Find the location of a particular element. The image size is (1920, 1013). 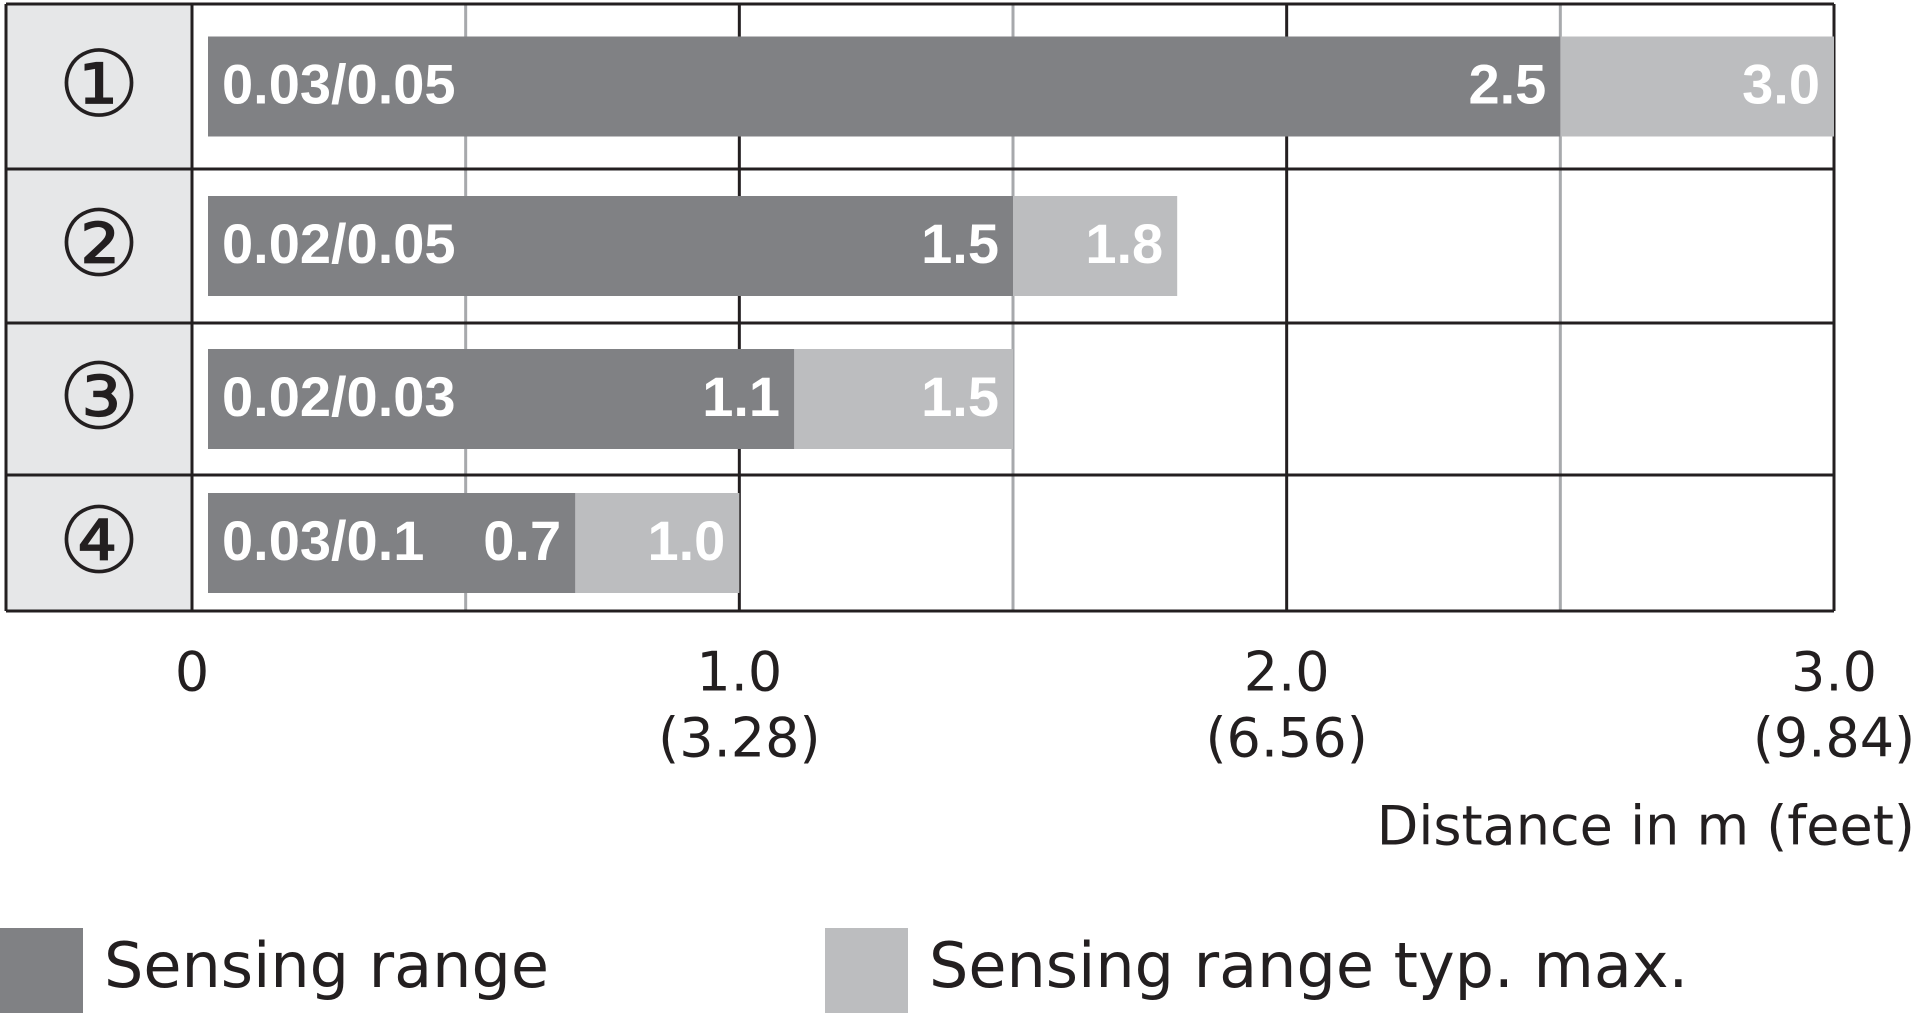

value-label: 2.5 is located at coordinates (1507, 83).